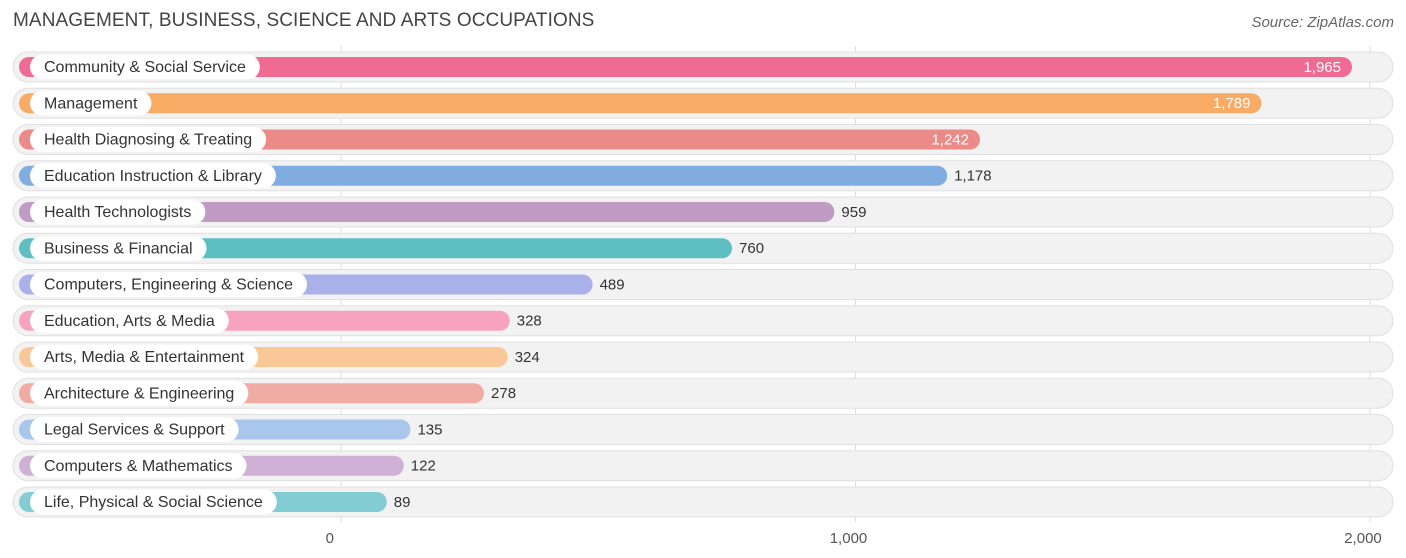 The width and height of the screenshot is (1406, 558). I want to click on category-label: Architecture & Engineering, so click(139, 393).